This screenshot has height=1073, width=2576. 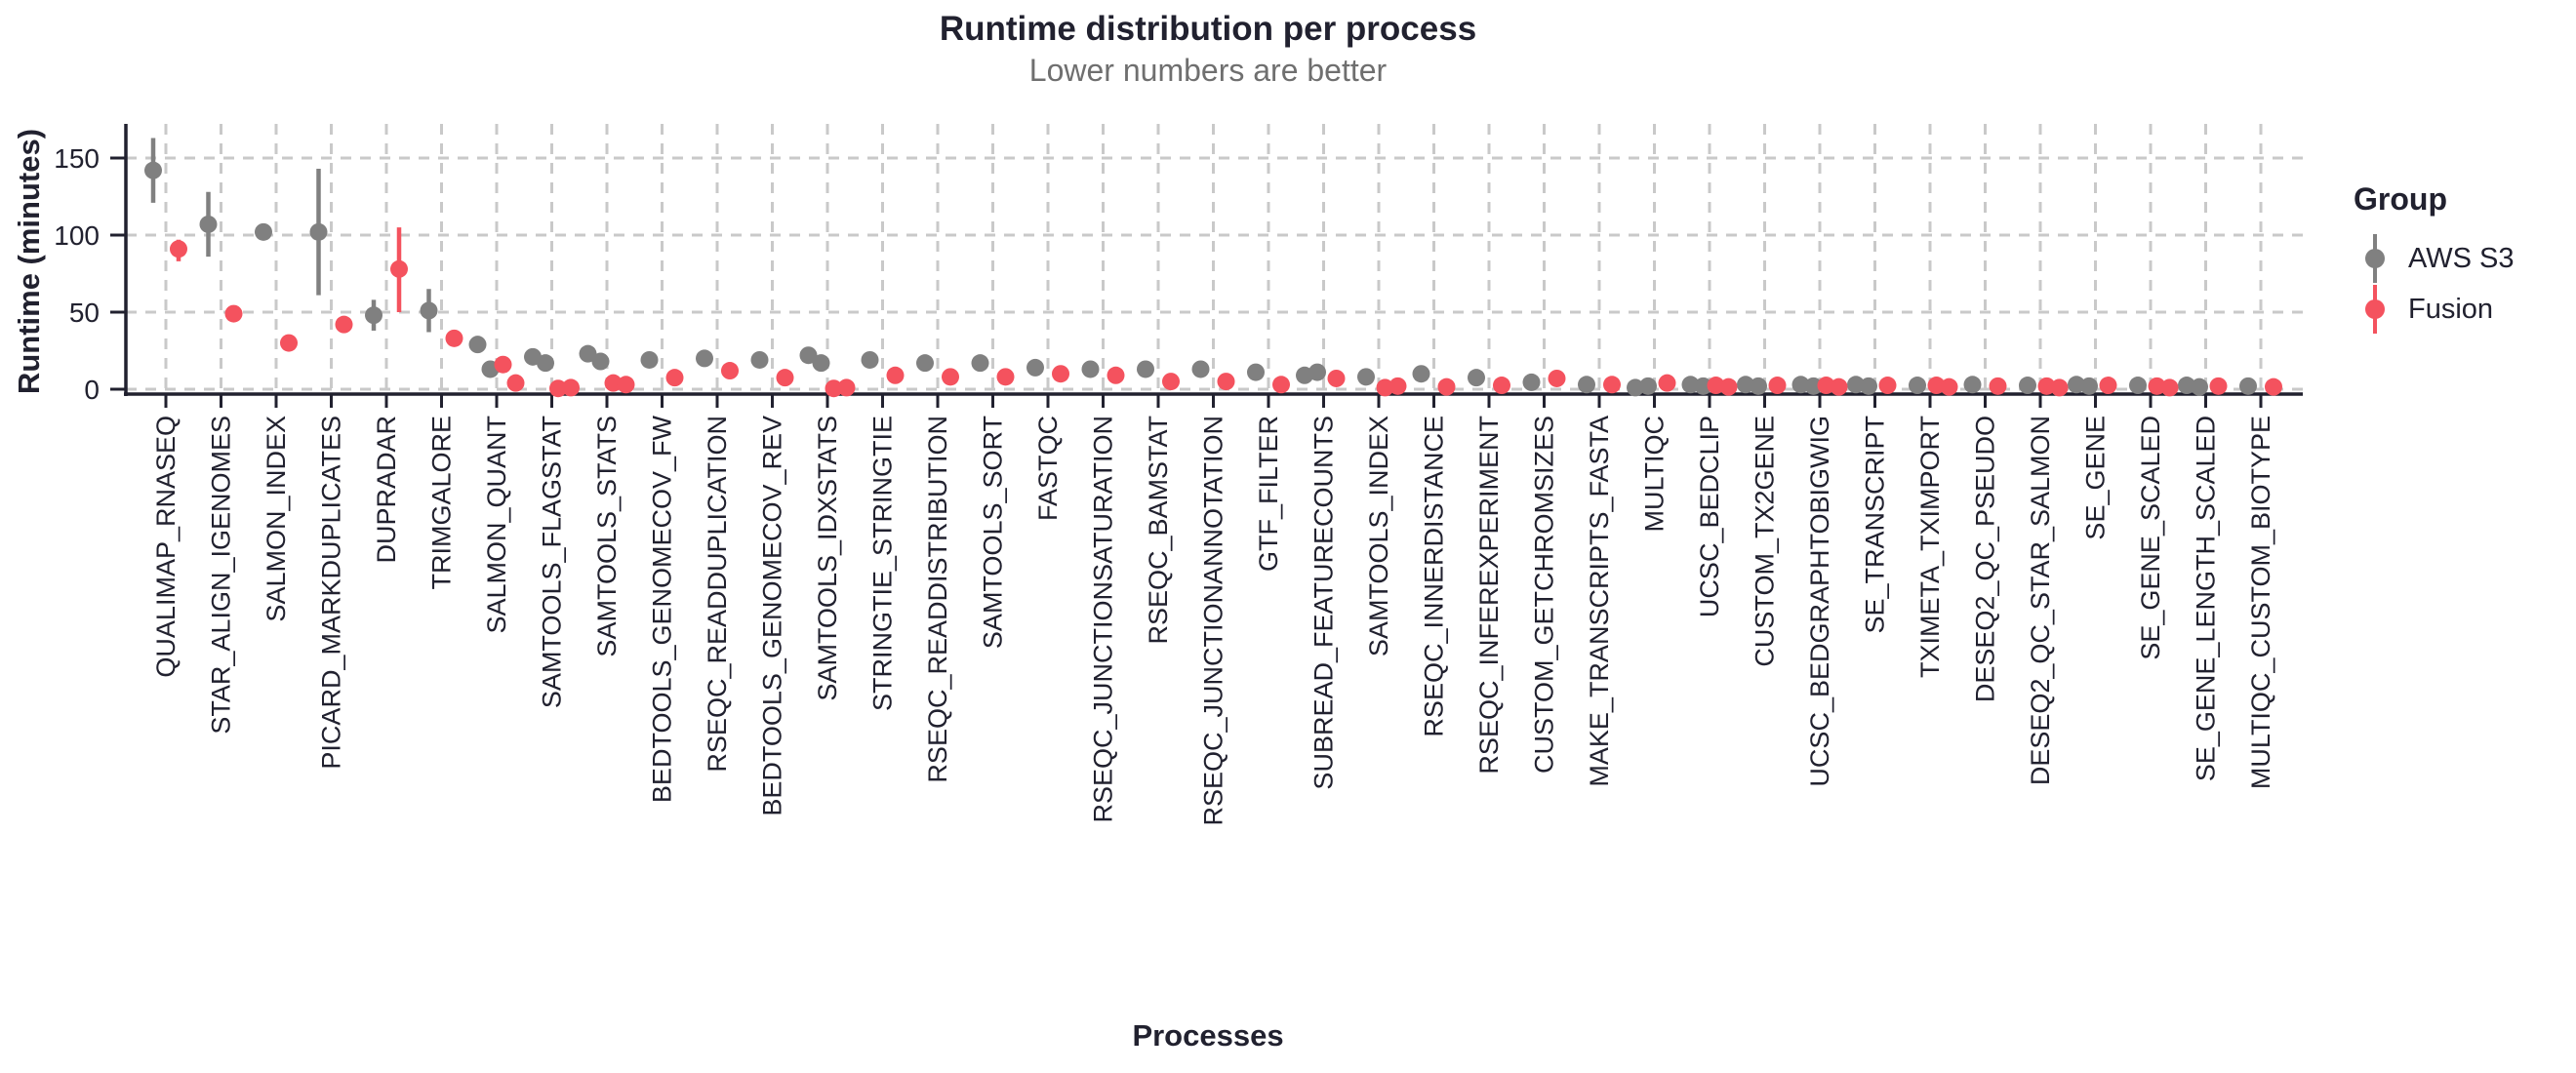 What do you see at coordinates (1709, 516) in the screenshot?
I see `x-category-label: UCSC_BEDCLIP` at bounding box center [1709, 516].